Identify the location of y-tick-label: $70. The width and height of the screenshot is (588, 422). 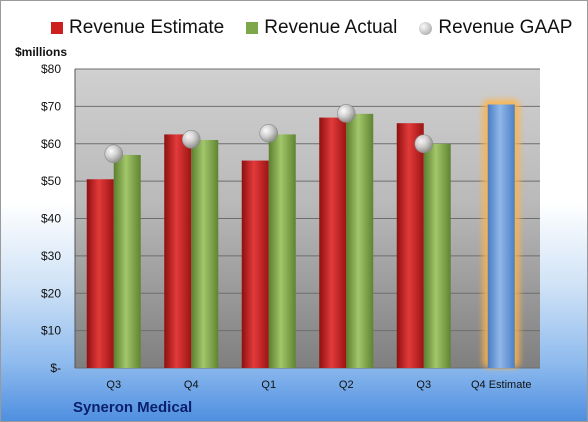
(51, 106).